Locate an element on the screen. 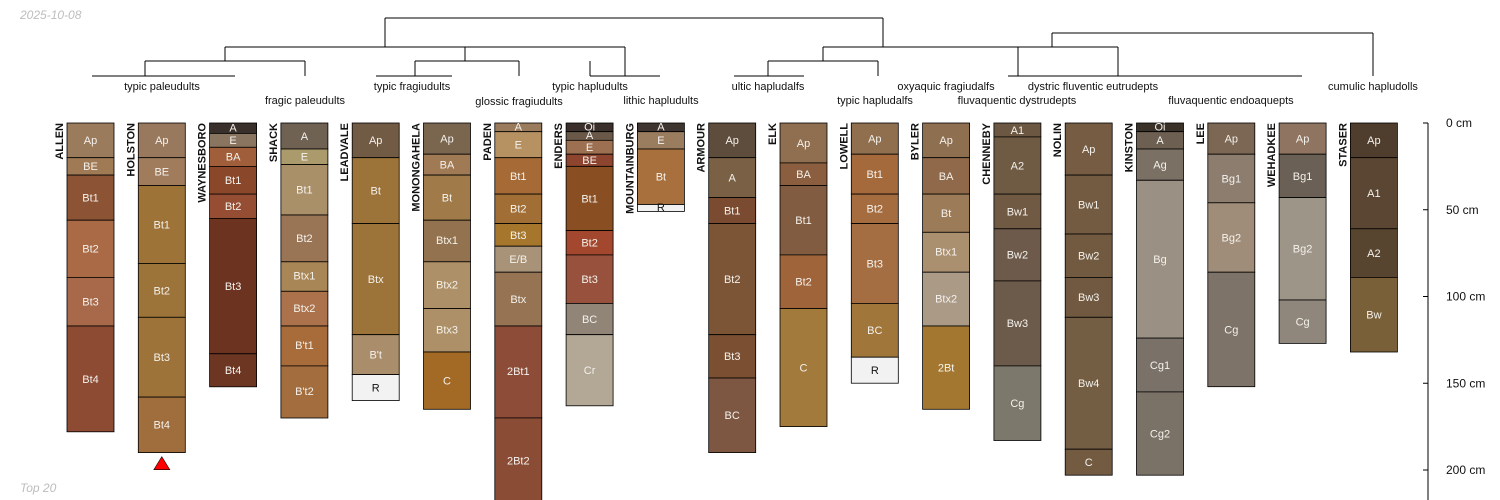 The height and width of the screenshot is (500, 1500). horizon-label: Bw4 is located at coordinates (1088, 384).